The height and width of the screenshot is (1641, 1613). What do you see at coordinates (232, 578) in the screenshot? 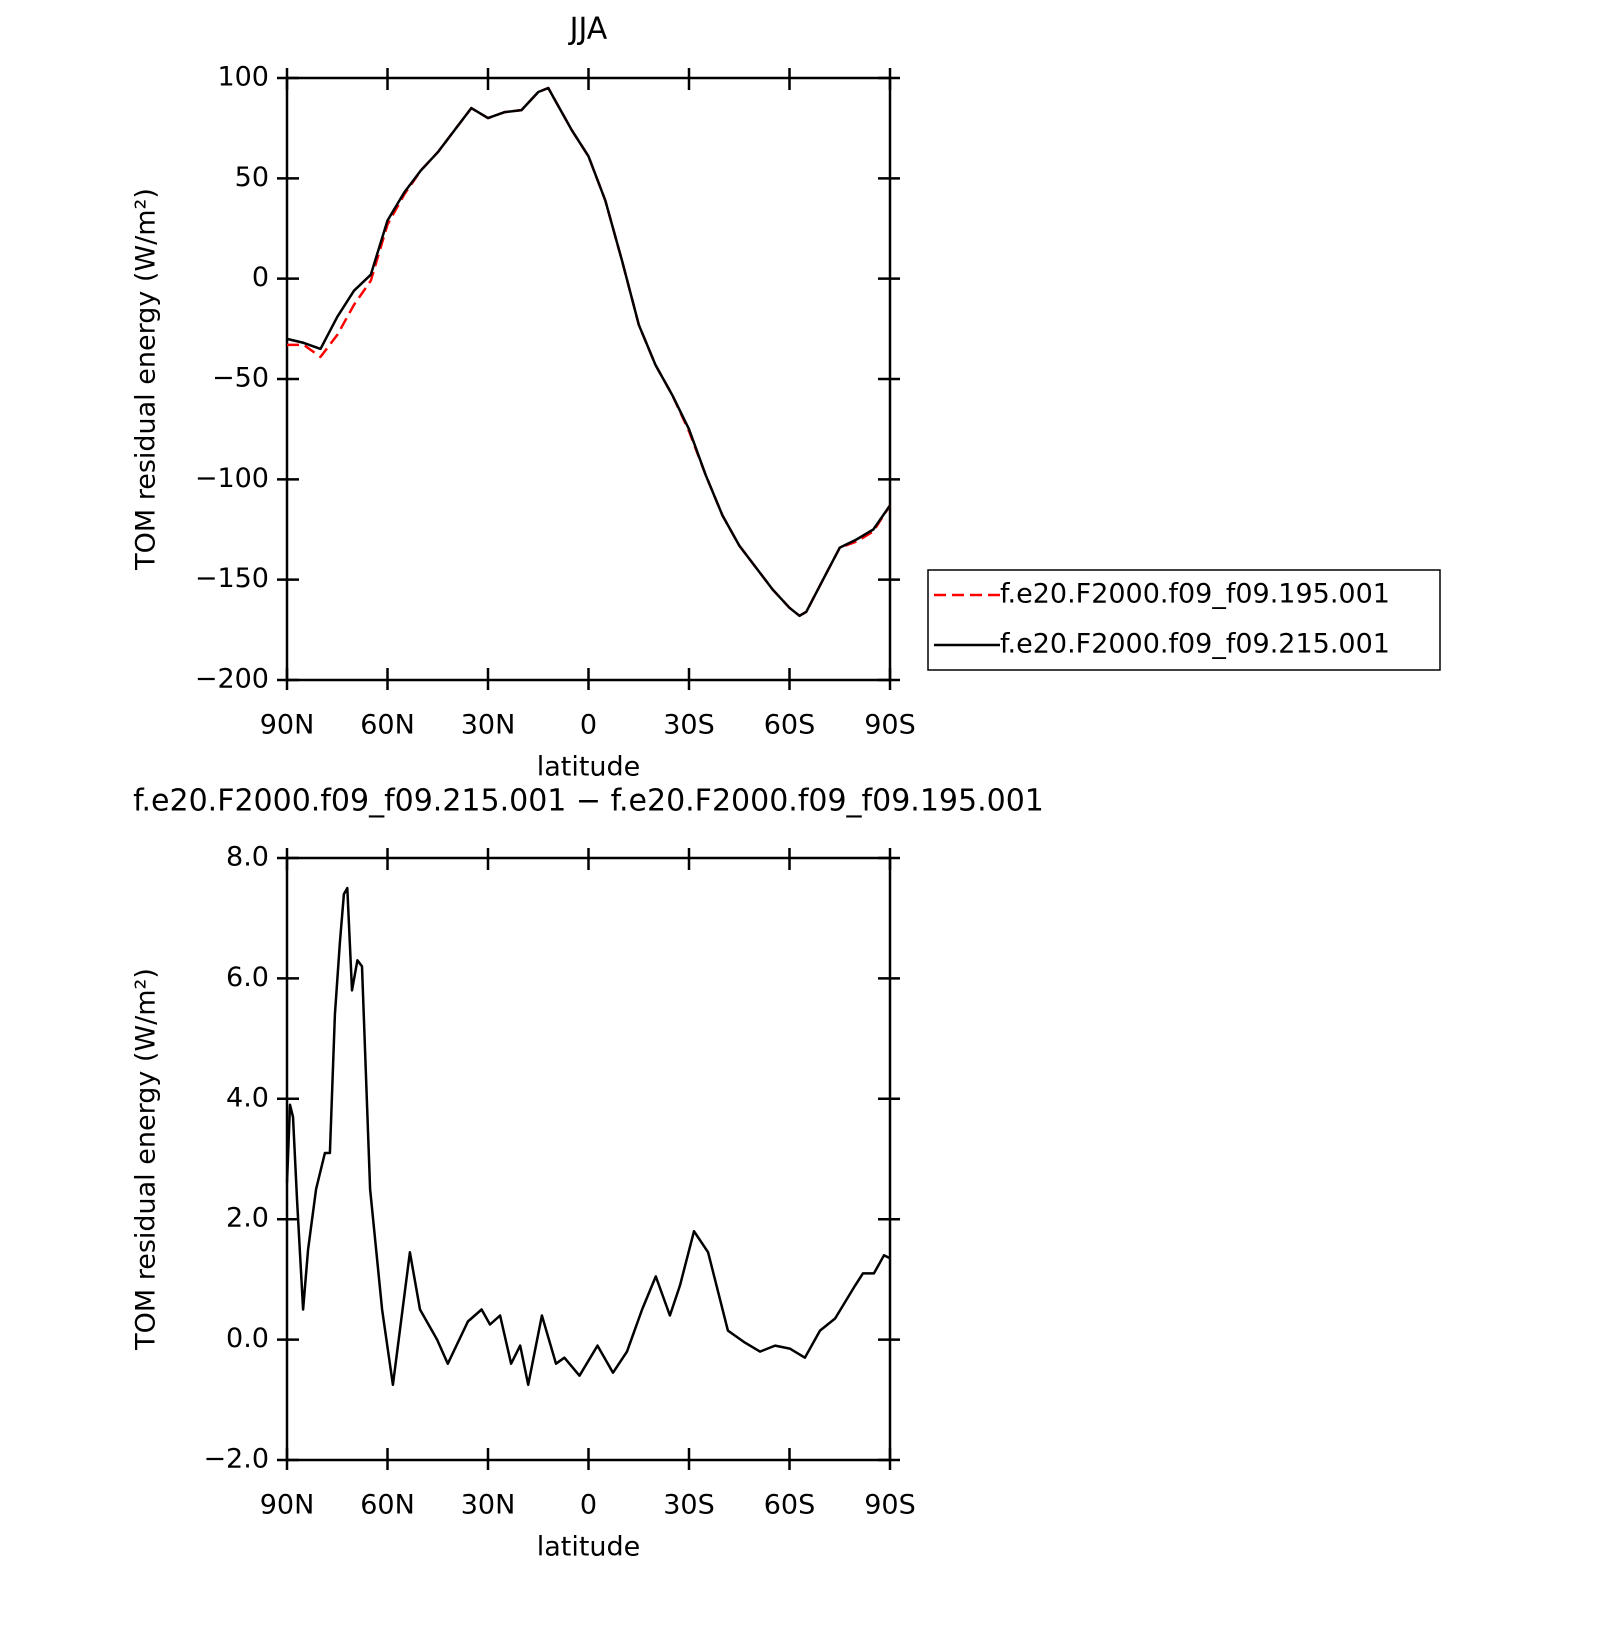
I see `y-tick-label: −150` at bounding box center [232, 578].